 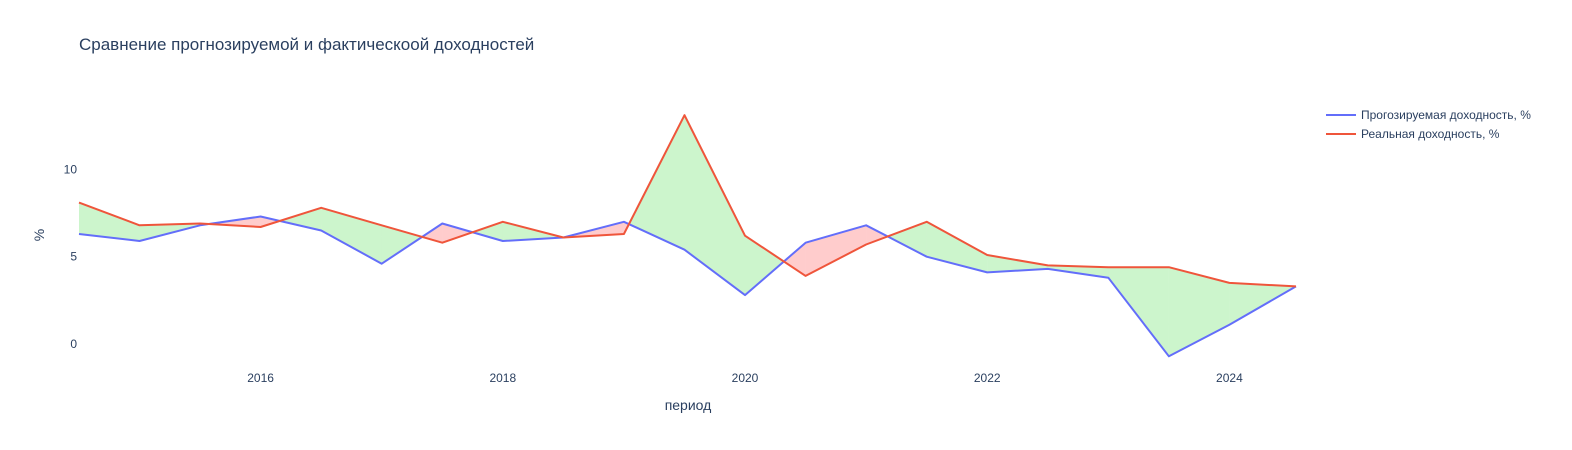 I want to click on legend-item-forecast: Прогозируемая доходность, %, so click(x=1428, y=115).